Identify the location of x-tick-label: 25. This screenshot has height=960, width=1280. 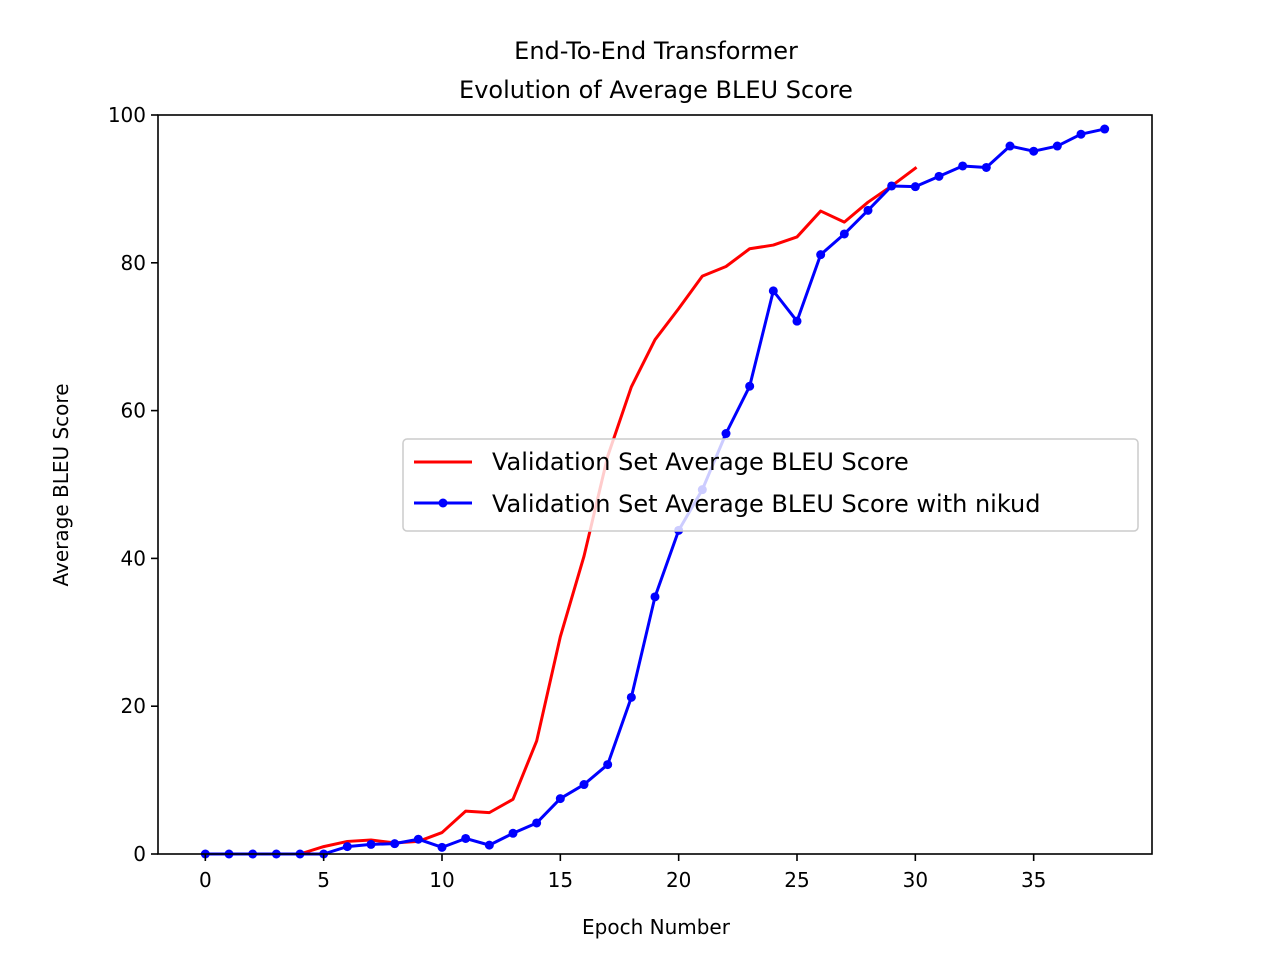
(796, 880).